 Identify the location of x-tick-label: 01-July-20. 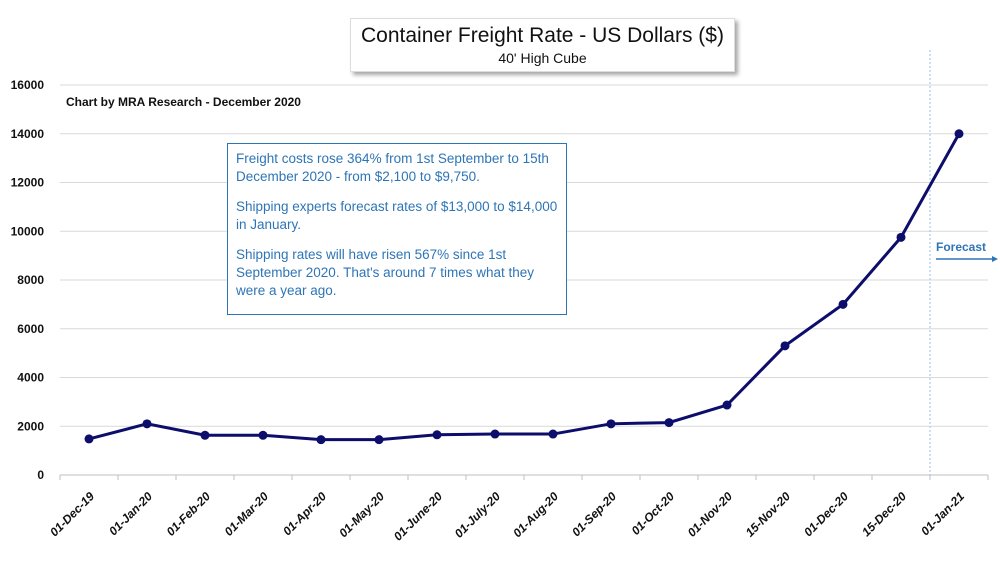
(478, 515).